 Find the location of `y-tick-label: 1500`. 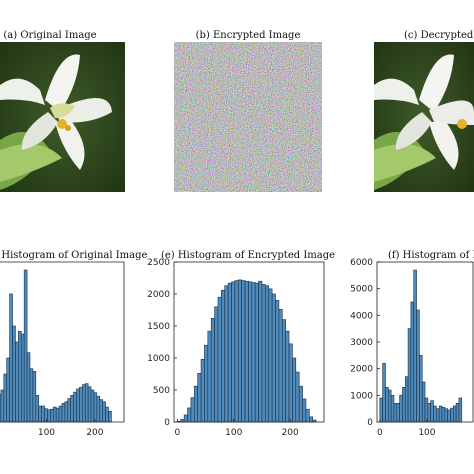

y-tick-label: 1500 is located at coordinates (158, 327).